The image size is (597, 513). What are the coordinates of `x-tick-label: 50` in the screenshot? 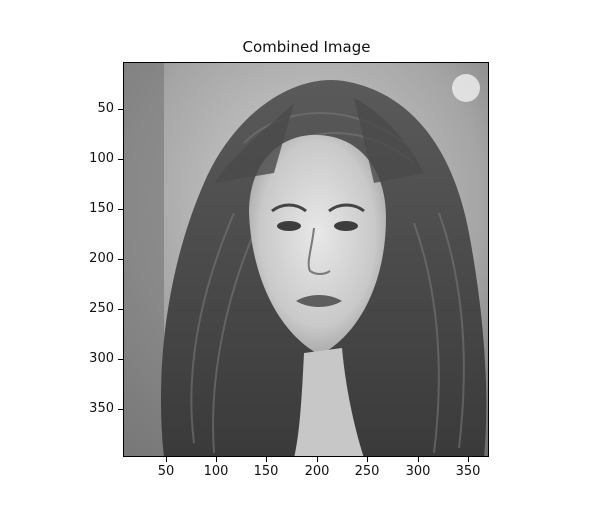 It's located at (166, 471).